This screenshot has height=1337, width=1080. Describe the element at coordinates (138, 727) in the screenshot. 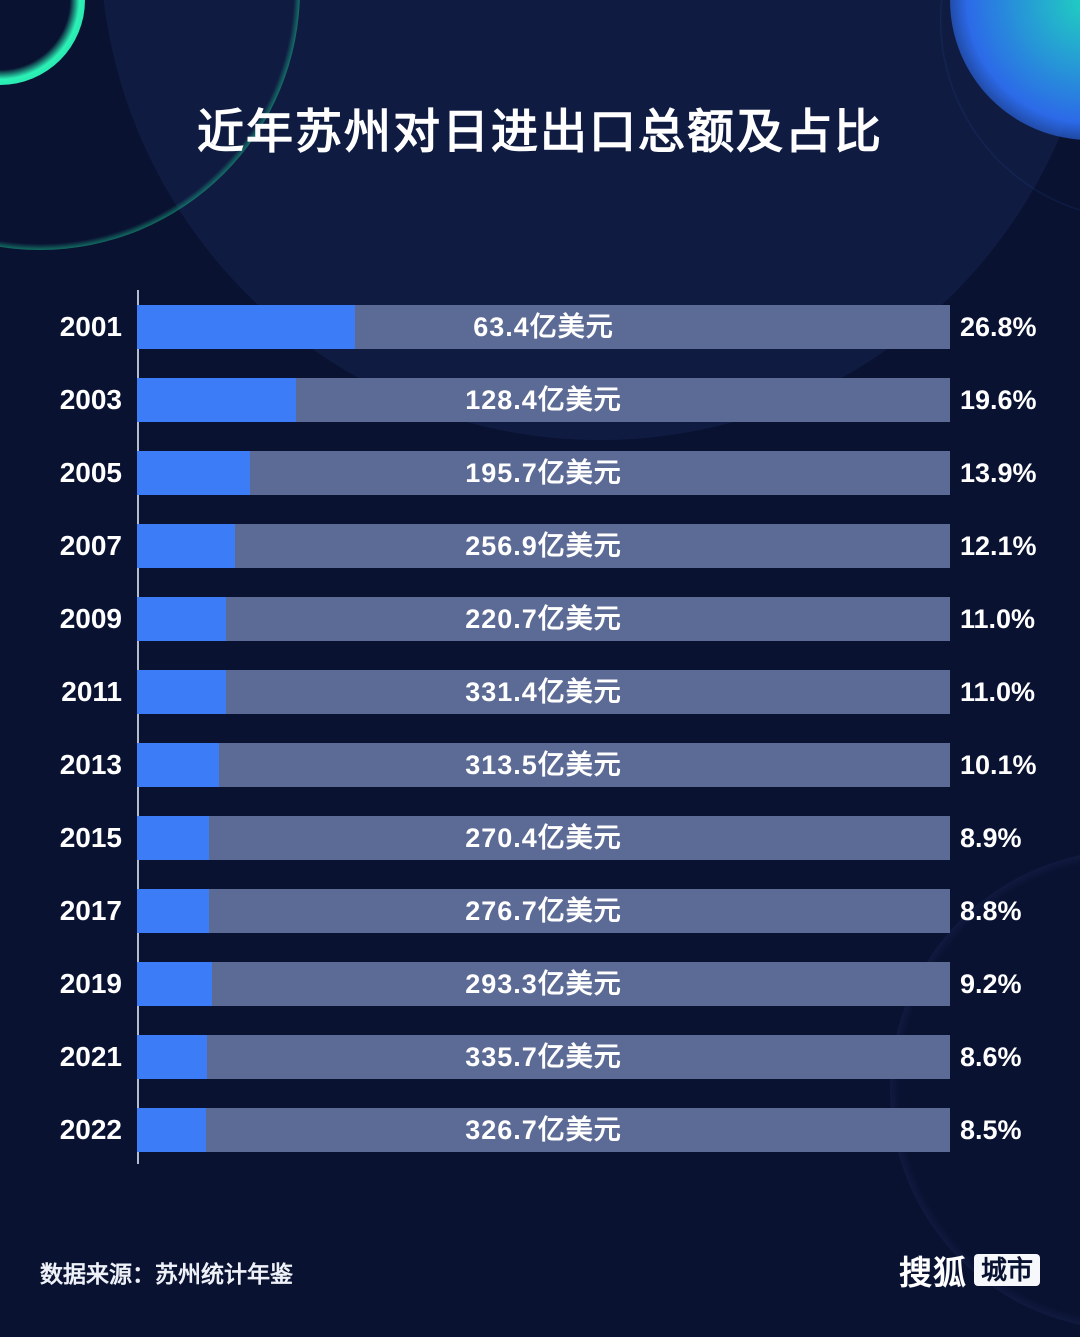

I see `chart-axis-line` at that location.